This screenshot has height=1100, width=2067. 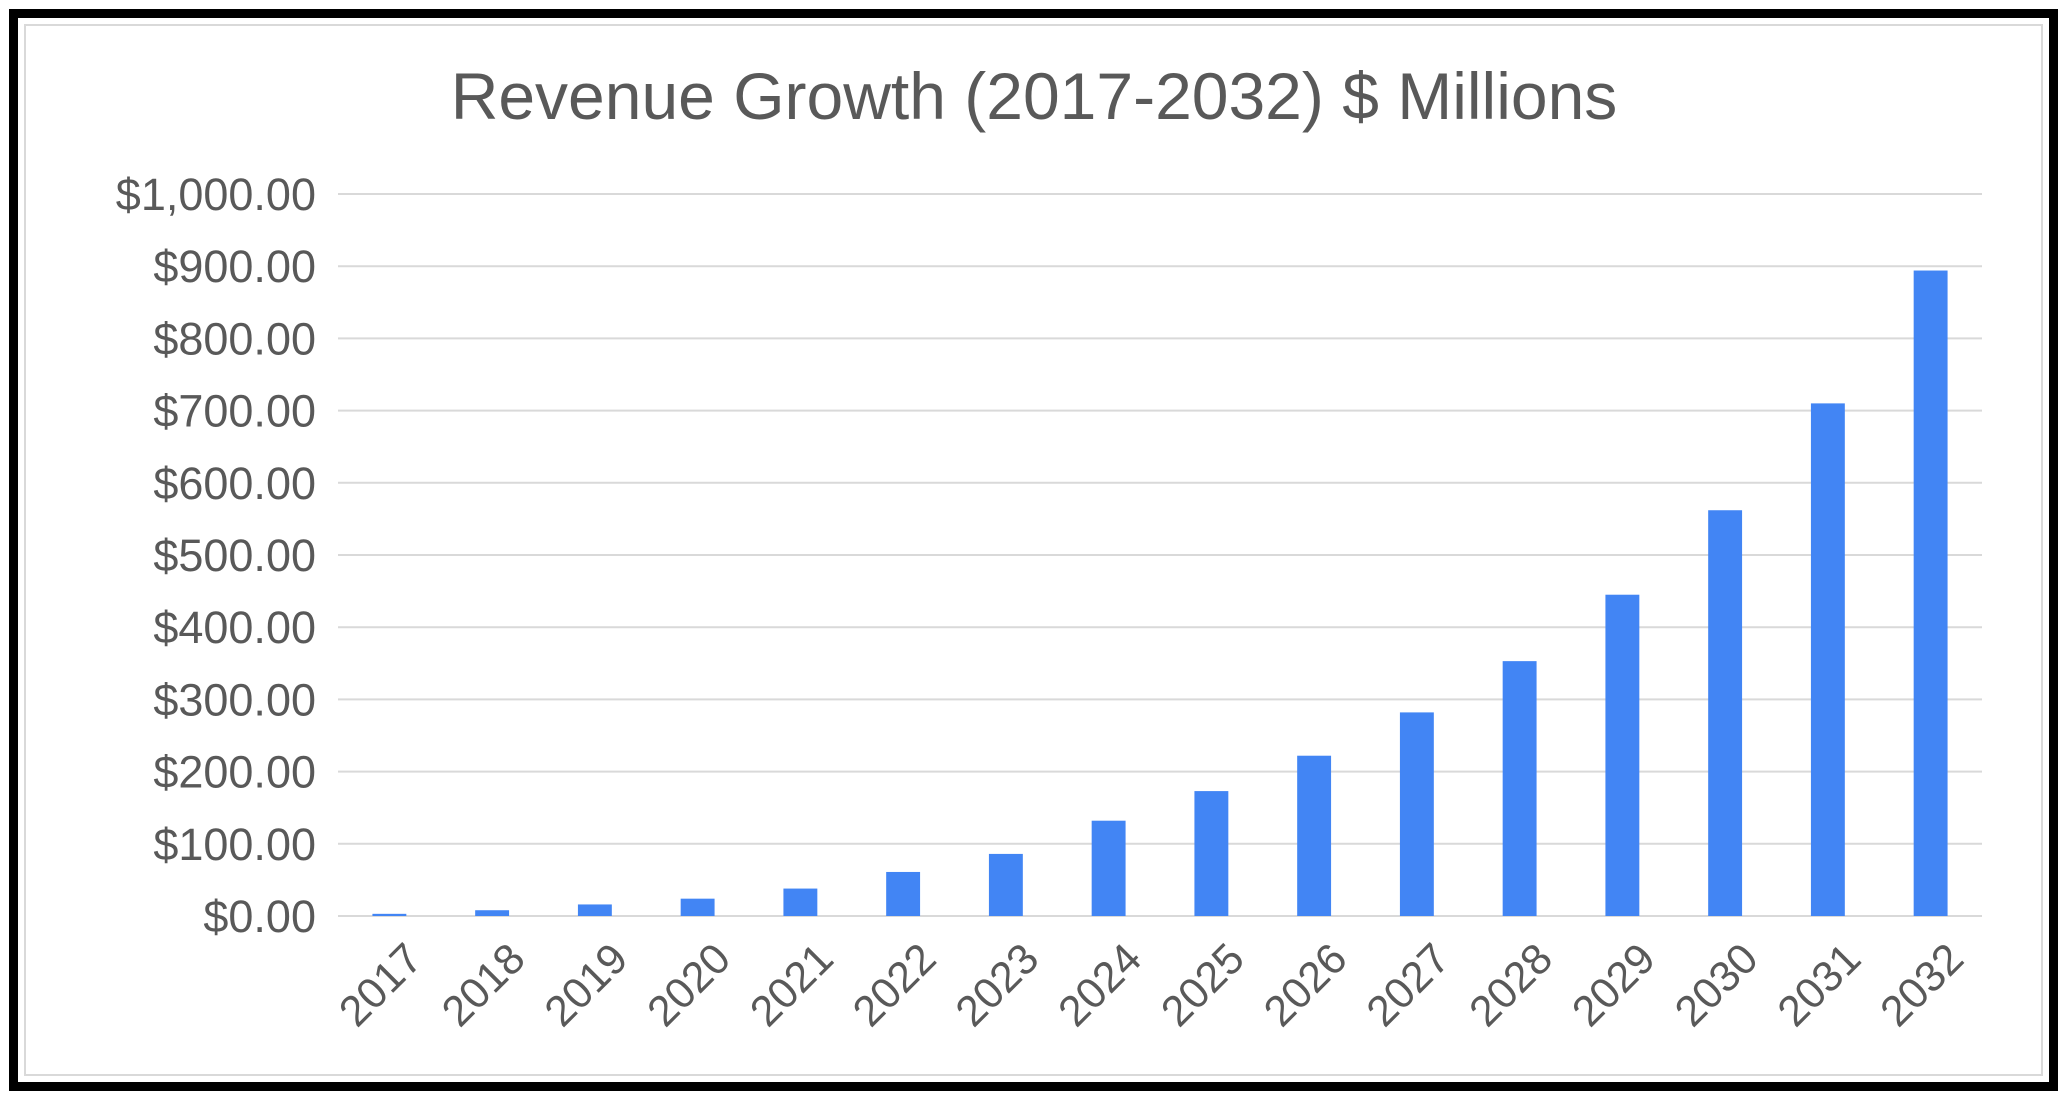 What do you see at coordinates (259, 916) in the screenshot?
I see `y-tick-label: $0.00` at bounding box center [259, 916].